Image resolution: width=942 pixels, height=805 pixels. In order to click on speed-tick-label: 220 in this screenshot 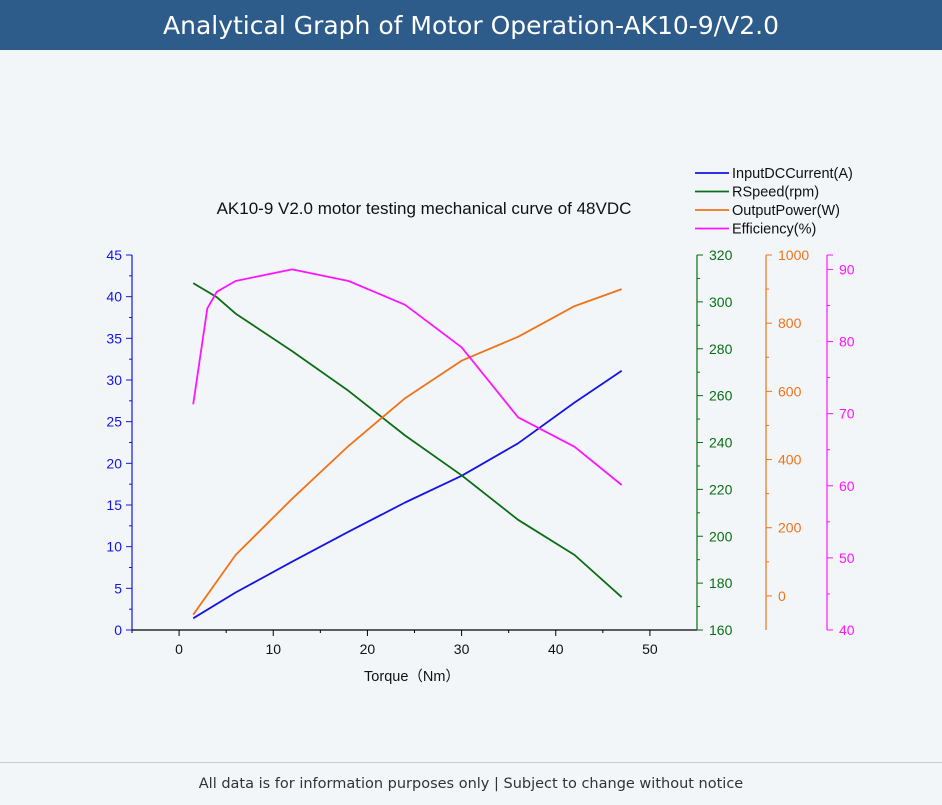, I will do `click(721, 489)`.